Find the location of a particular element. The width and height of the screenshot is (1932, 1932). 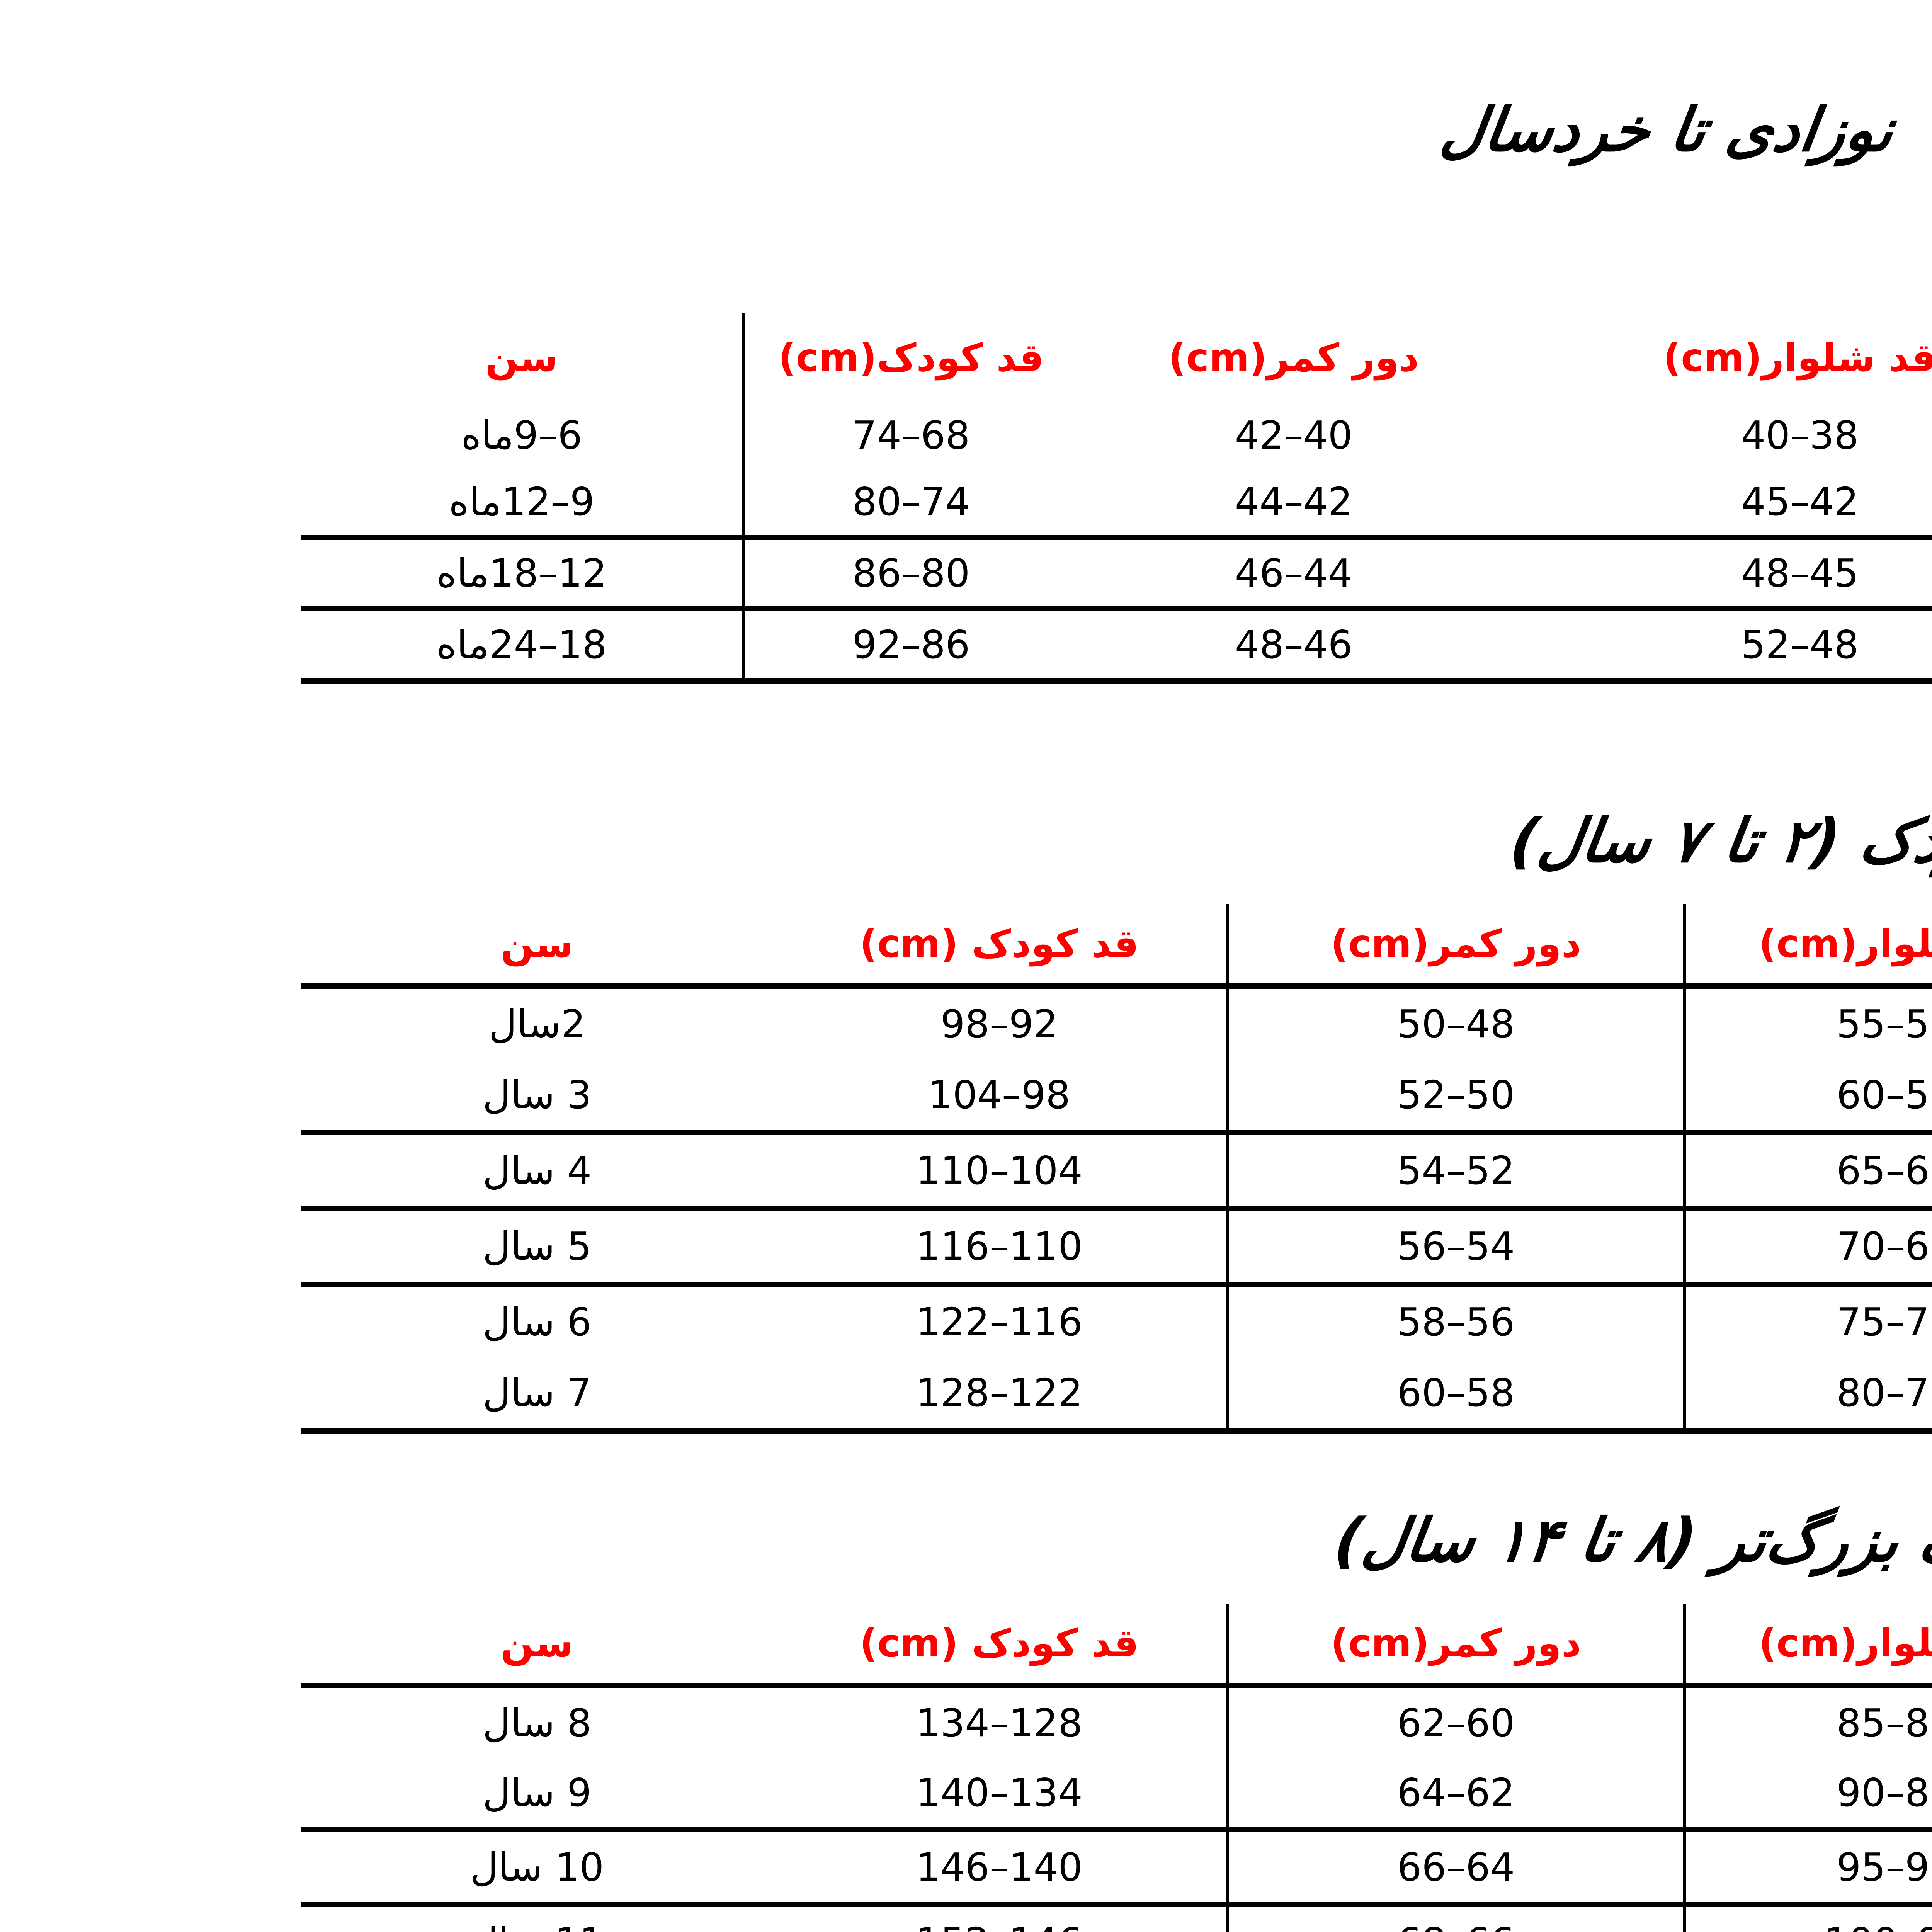

table-row: 2سال 92–98 48–50 52–55 is located at coordinates (1116, 1023).